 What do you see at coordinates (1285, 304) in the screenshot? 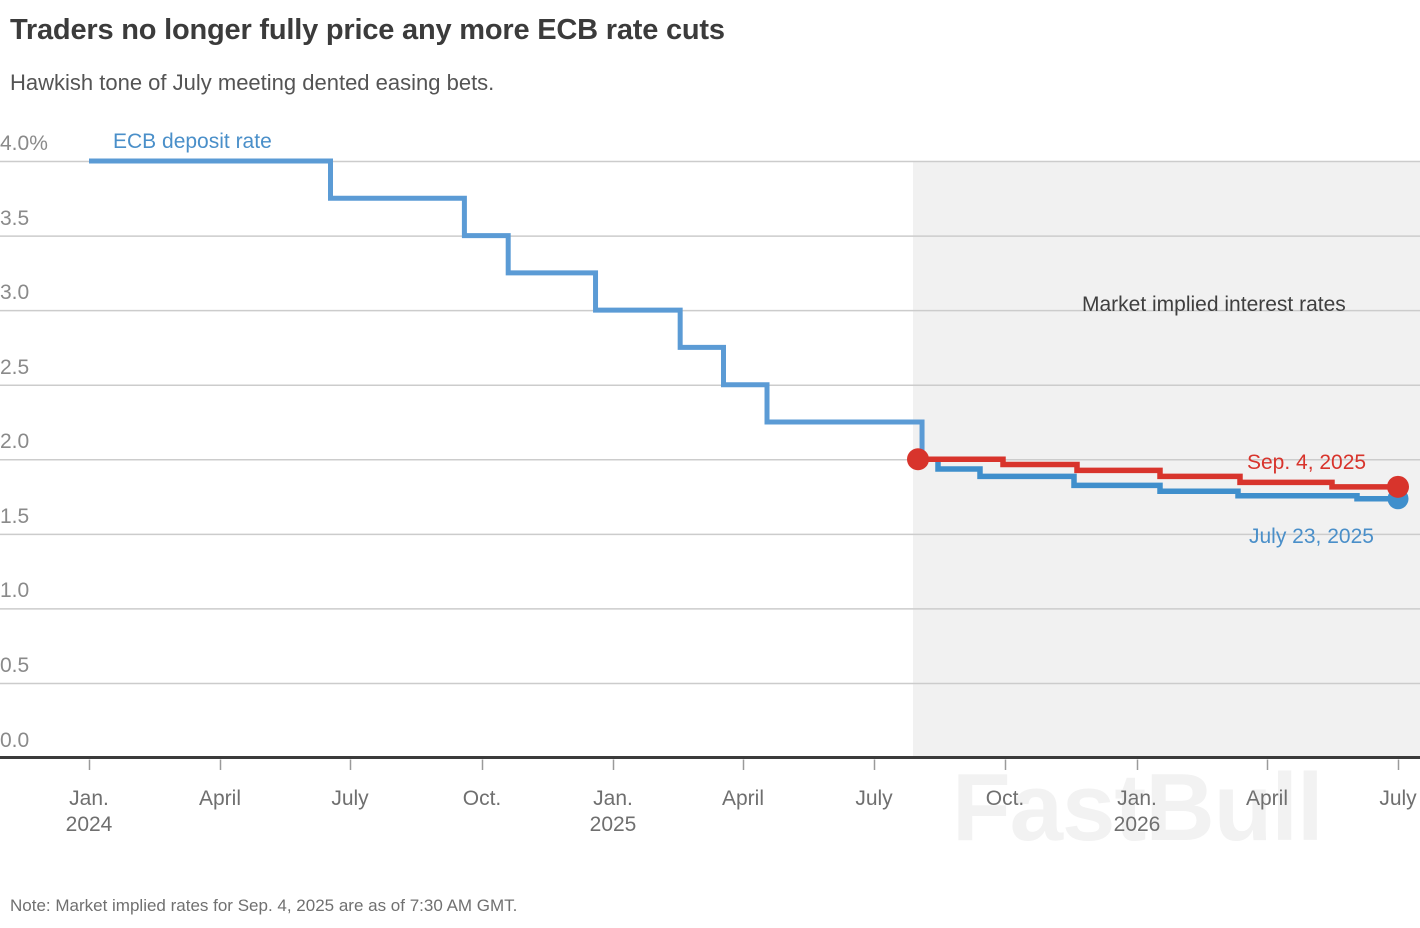
I see `annotation-market-implied-line2: interest rates` at bounding box center [1285, 304].